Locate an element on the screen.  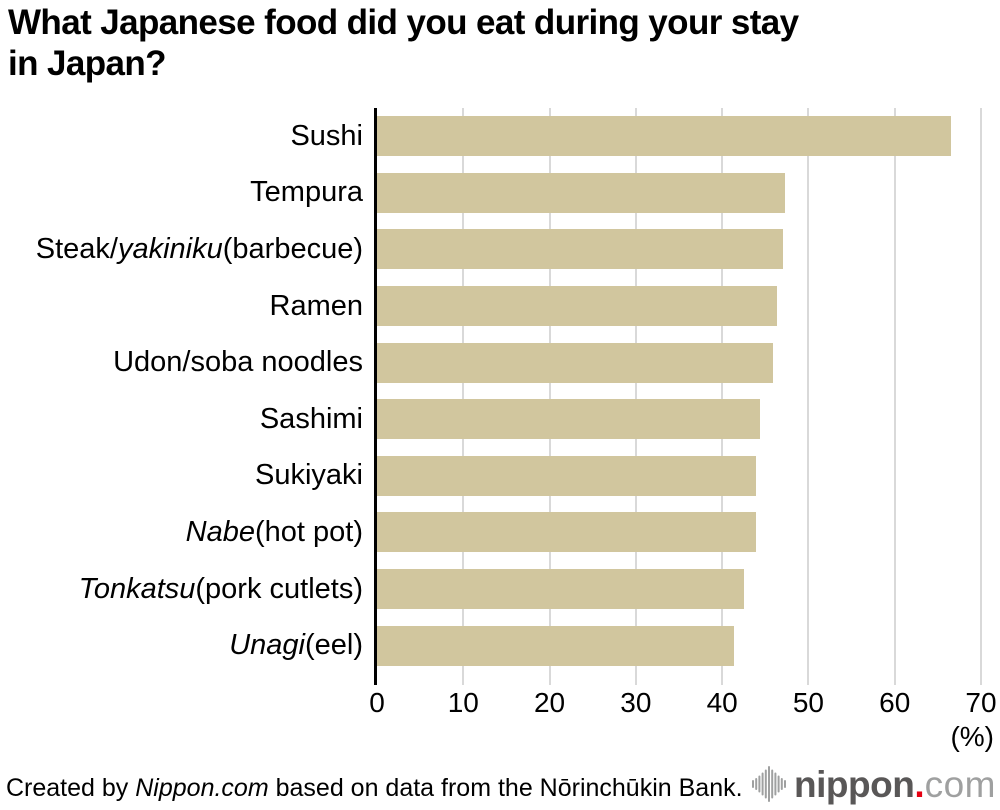
x-tick-label: 30 is located at coordinates (636, 702).